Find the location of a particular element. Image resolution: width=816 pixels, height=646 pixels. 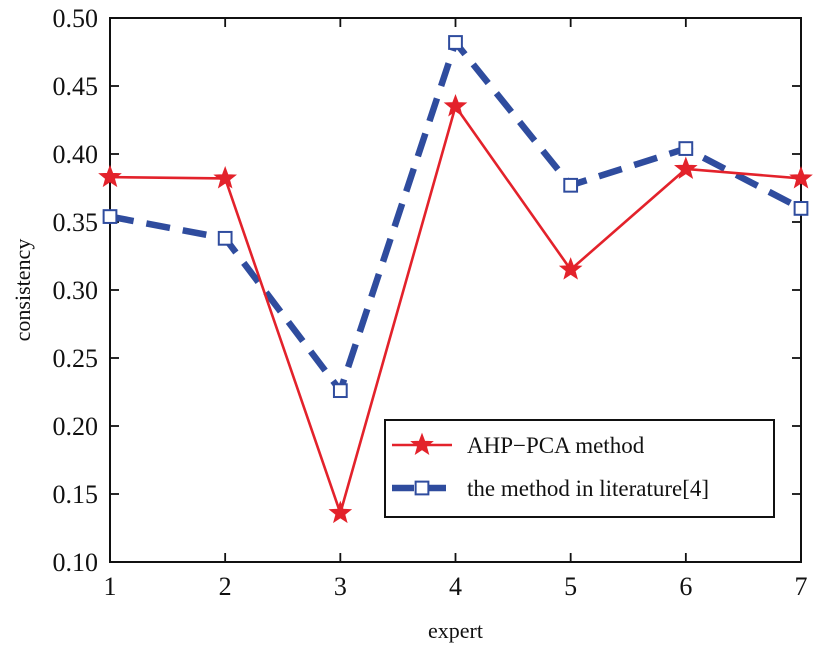

y-tick-label: 0.25 is located at coordinates (76, 358).